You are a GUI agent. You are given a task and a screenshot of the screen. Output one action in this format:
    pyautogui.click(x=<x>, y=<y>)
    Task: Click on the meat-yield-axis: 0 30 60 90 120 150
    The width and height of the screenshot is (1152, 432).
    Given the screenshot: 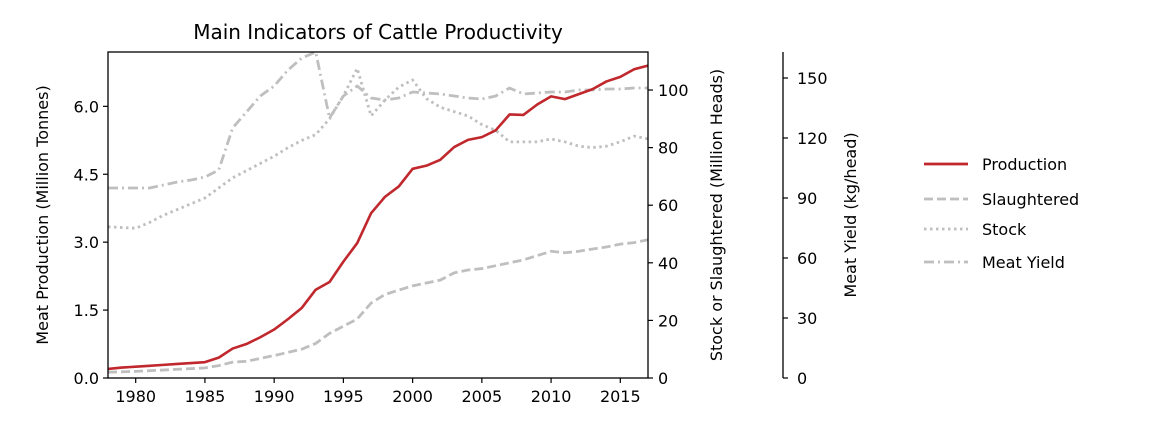 What is the action you would take?
    pyautogui.click(x=805, y=220)
    